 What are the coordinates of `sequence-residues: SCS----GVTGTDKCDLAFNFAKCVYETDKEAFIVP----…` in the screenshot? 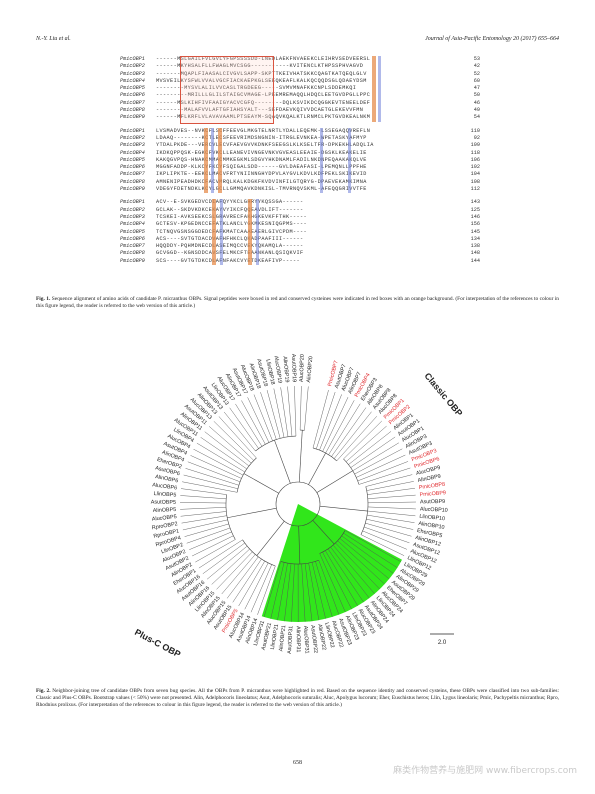 It's located at (228, 260).